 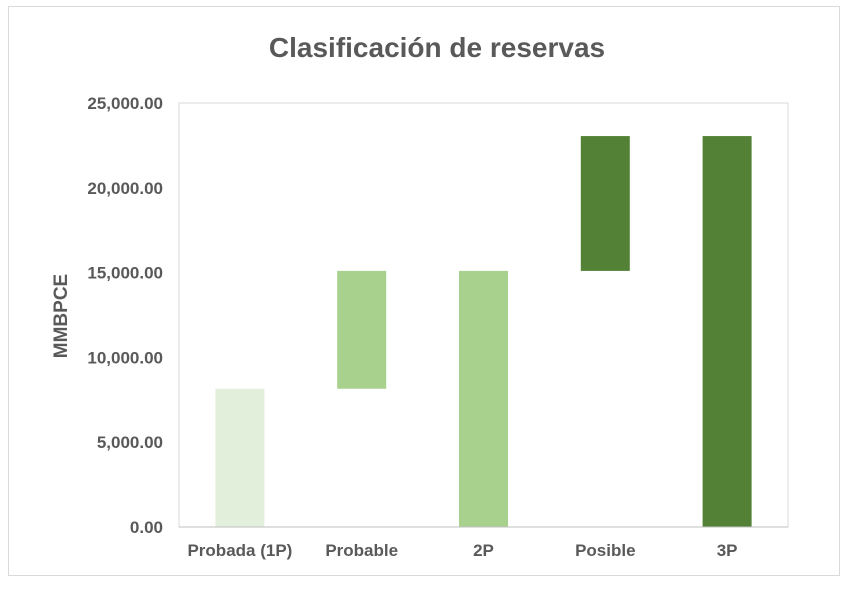 I want to click on chart-title: Clasificación de reservas, so click(x=437, y=47).